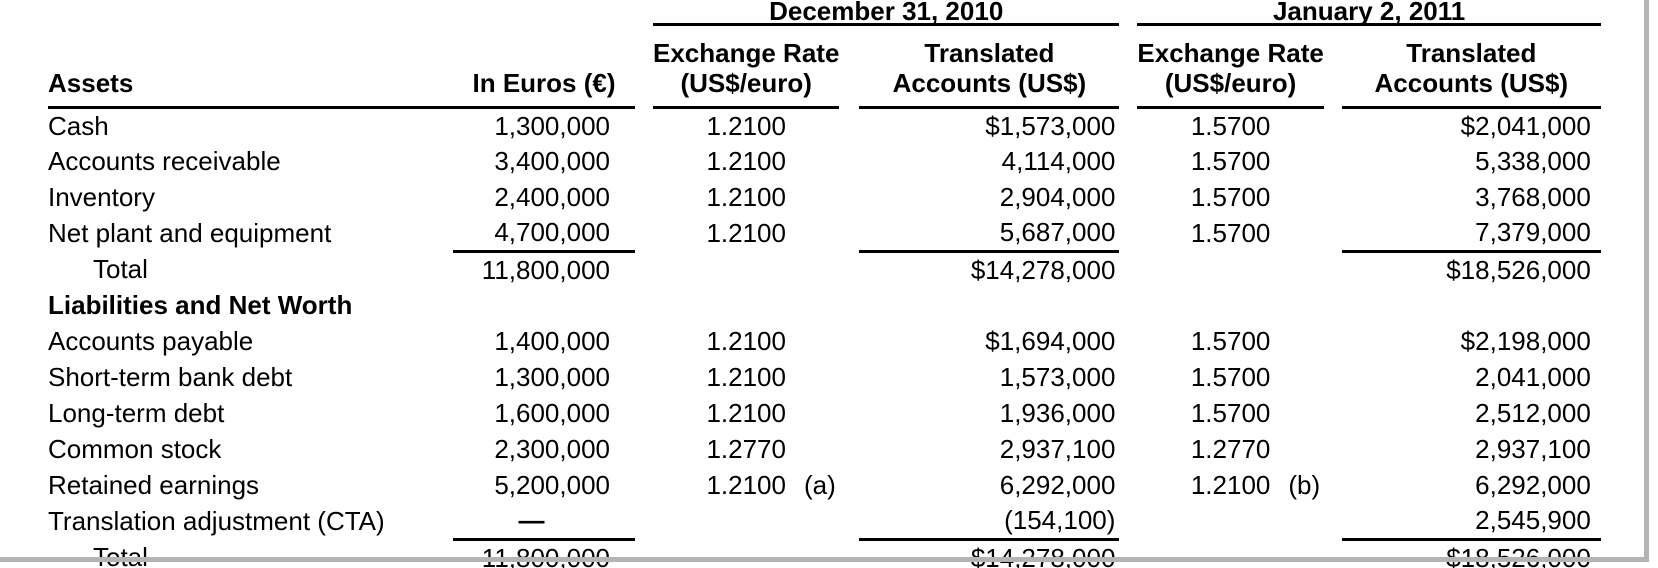 The width and height of the screenshot is (1658, 568). Describe the element at coordinates (170, 377) in the screenshot. I see `row-label: Short-term bank debt` at that location.